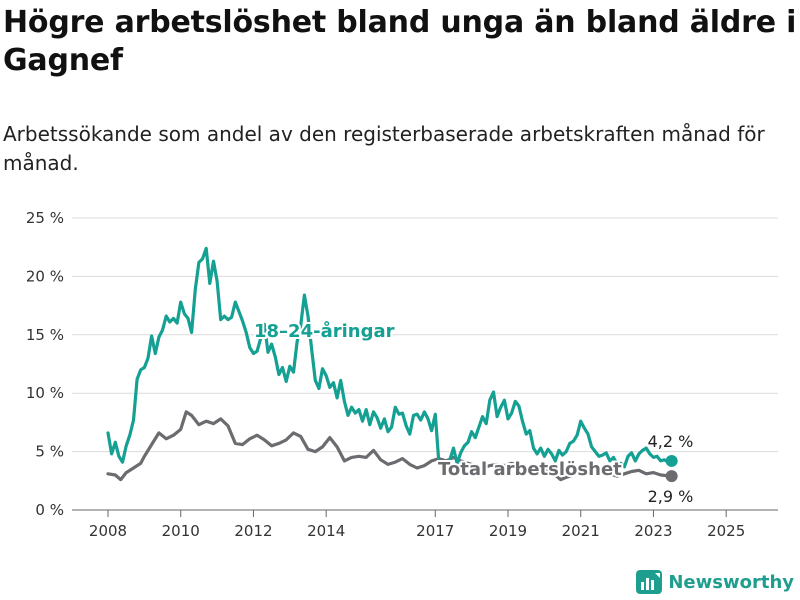 Image resolution: width=800 pixels, height=600 pixels. What do you see at coordinates (45, 335) in the screenshot?
I see `y-tick-label: 15 %` at bounding box center [45, 335].